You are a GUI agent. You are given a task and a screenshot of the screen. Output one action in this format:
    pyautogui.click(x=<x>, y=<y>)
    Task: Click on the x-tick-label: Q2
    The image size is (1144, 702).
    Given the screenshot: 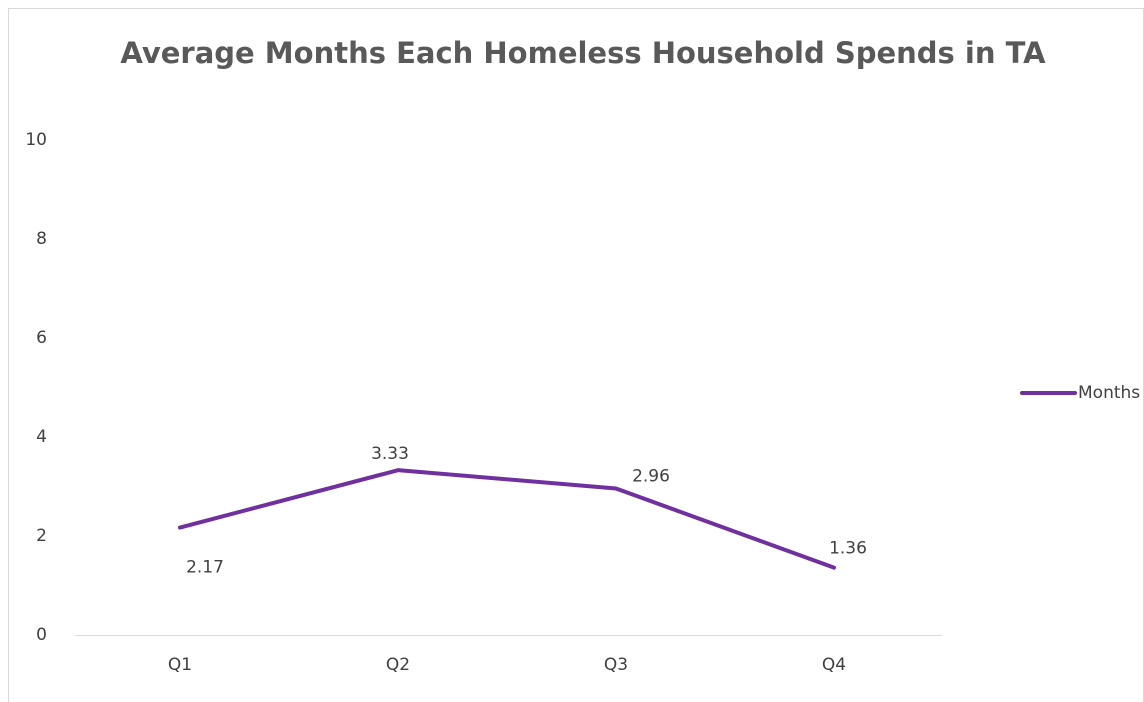 What is the action you would take?
    pyautogui.click(x=398, y=665)
    